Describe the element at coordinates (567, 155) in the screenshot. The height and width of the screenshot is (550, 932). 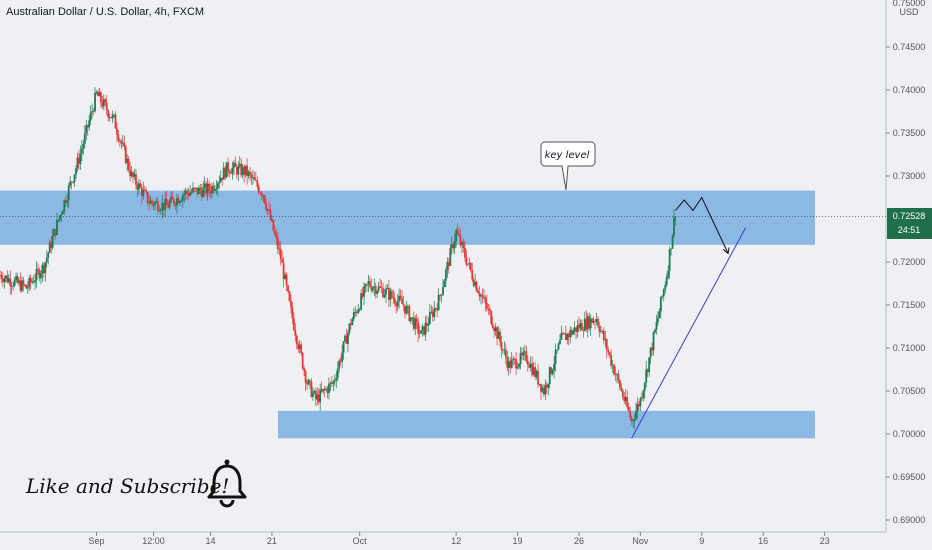
I see `callout-text: key level` at that location.